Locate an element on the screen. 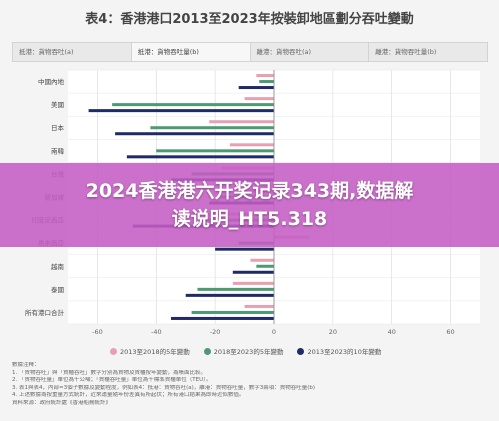 The width and height of the screenshot is (499, 421). legend-swatch-2018-2023 is located at coordinates (207, 351).